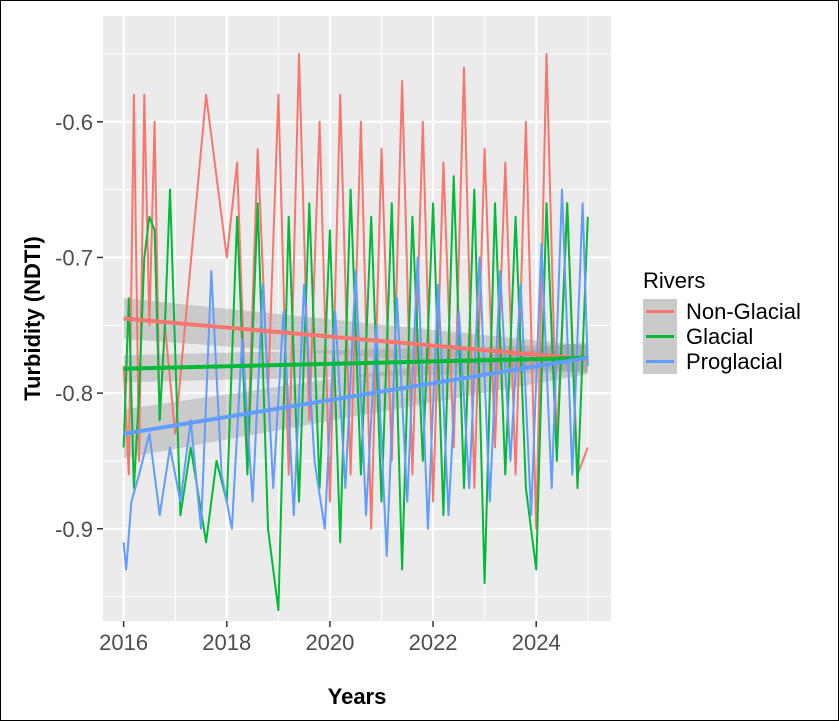  Describe the element at coordinates (74, 122) in the screenshot. I see `y-tick-label: -0.6` at that location.